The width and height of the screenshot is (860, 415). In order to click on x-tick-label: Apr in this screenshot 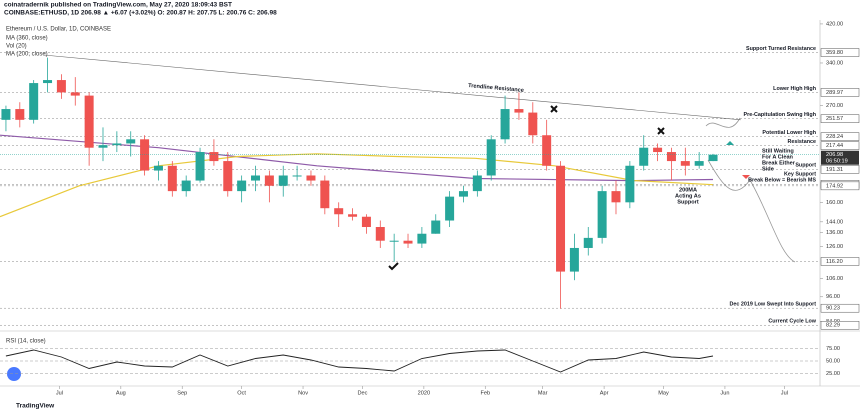, I will do `click(604, 393)`.